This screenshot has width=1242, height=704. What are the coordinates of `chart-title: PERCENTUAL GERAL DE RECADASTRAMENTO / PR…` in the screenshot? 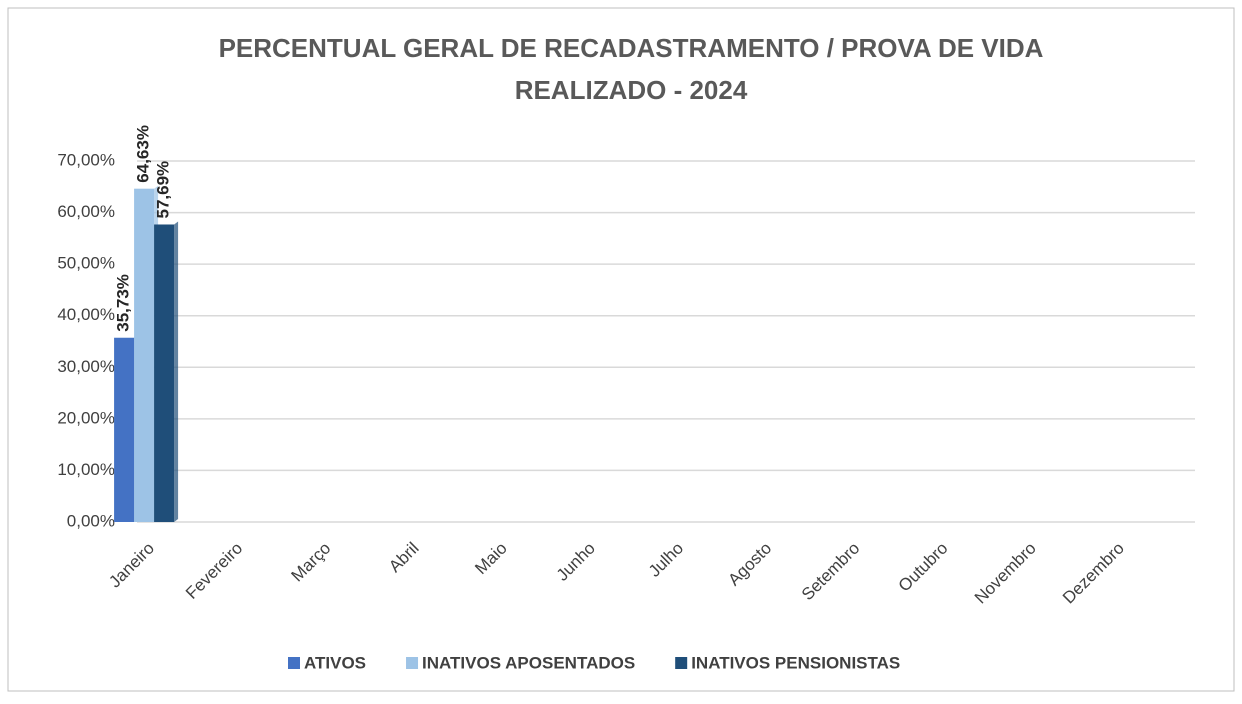 It's located at (631, 48).